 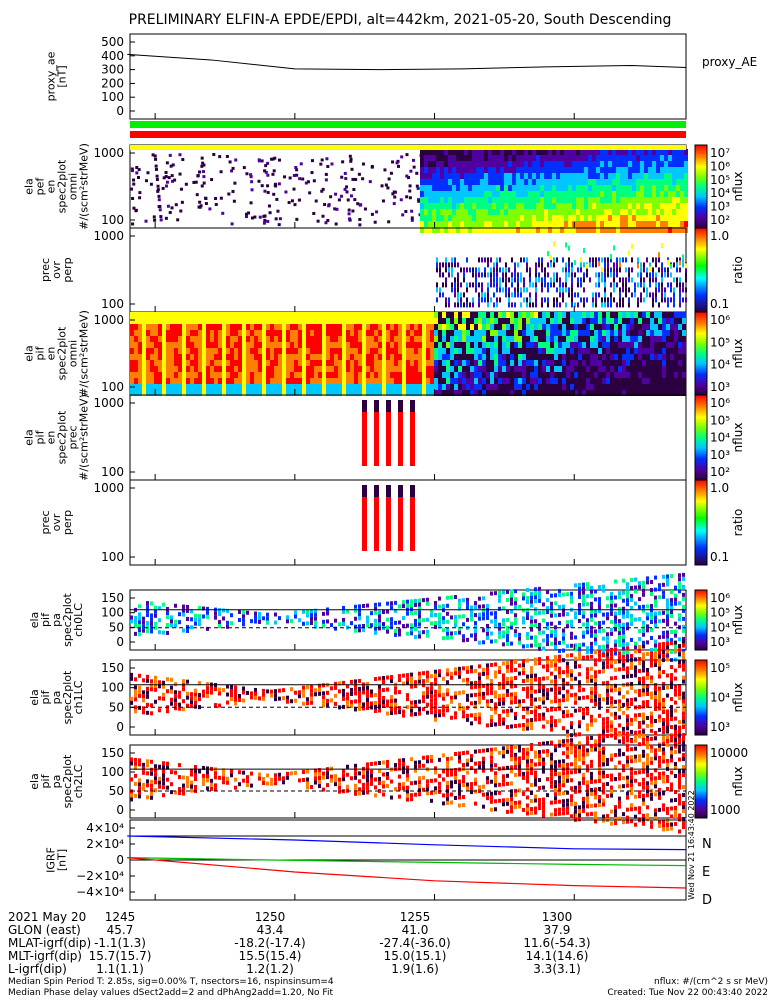 What do you see at coordinates (388, 518) in the screenshot?
I see `spectrogram-epdi_ratio` at bounding box center [388, 518].